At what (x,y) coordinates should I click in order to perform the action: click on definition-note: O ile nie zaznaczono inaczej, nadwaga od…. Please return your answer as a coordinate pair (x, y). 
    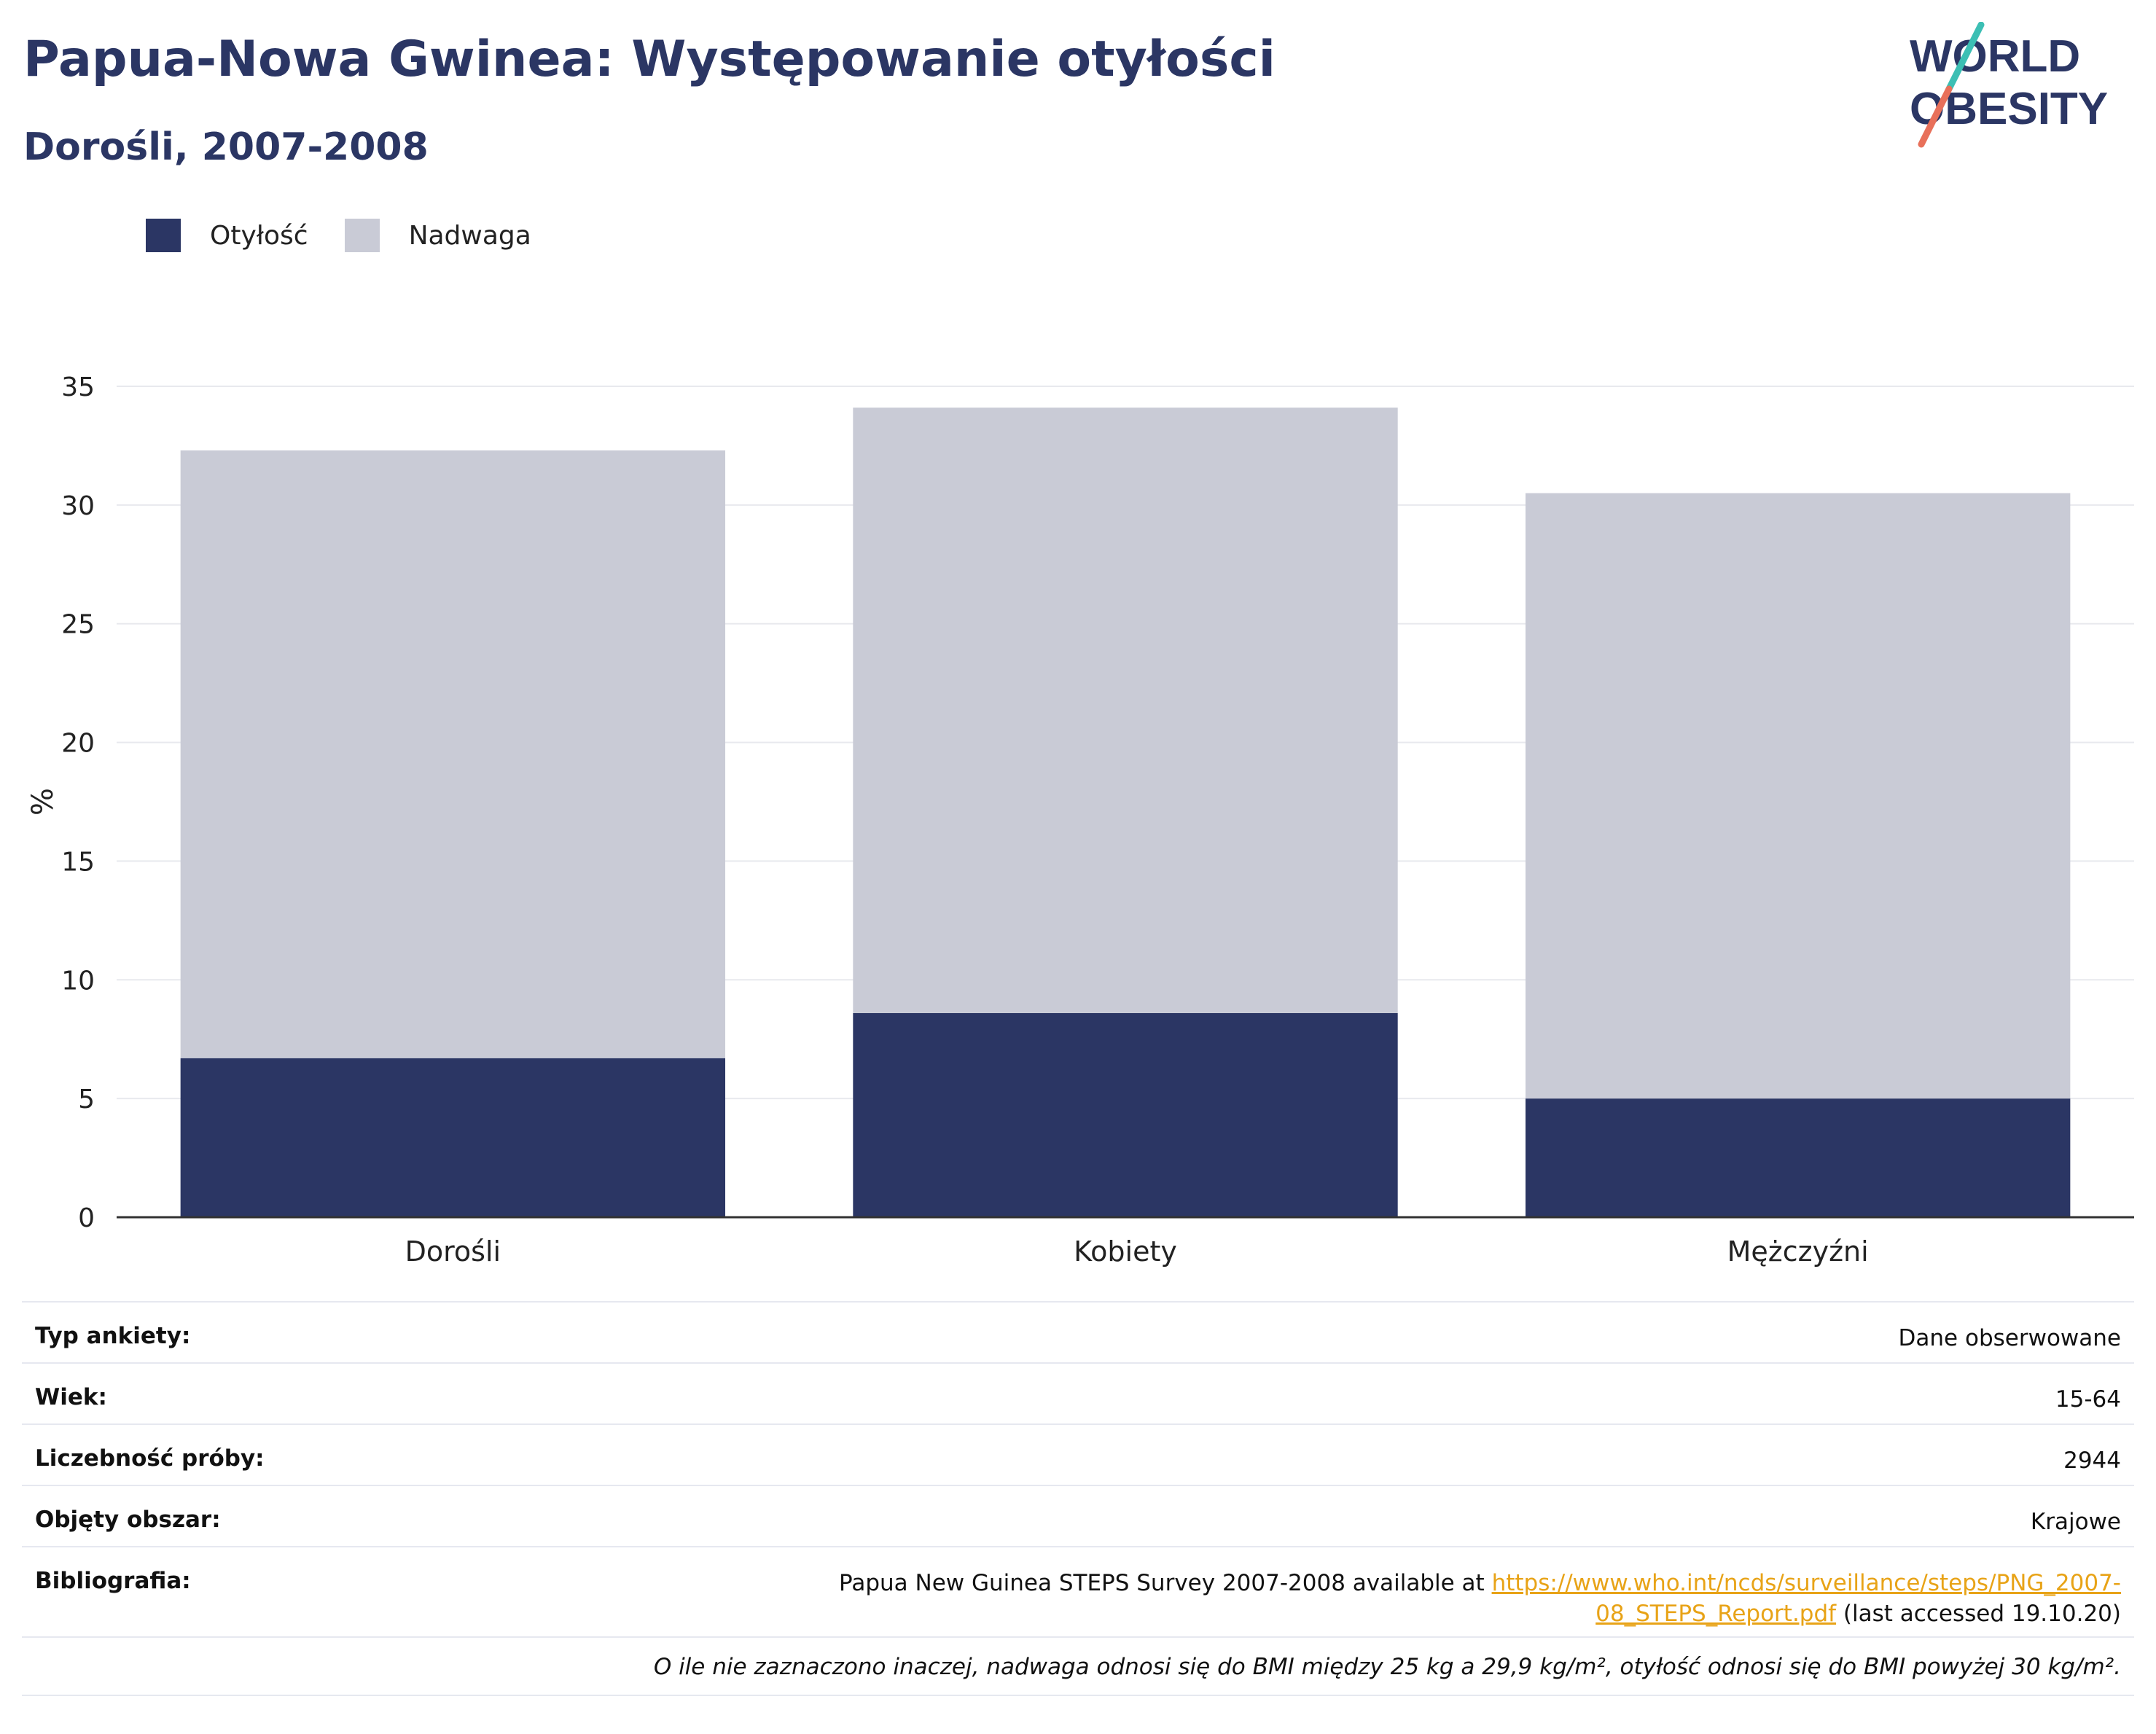
    Looking at the image, I should click on (1078, 1666).